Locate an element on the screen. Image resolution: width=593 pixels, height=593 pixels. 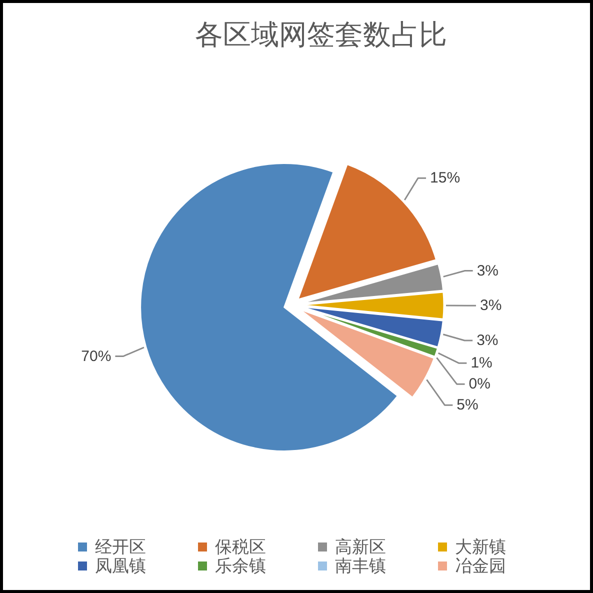
text: 0% is located at coordinates (479, 384).